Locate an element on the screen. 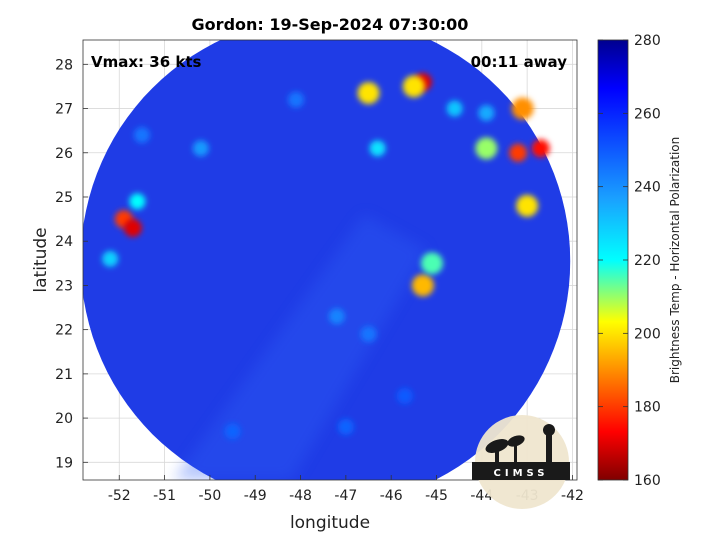 Image resolution: width=720 pixels, height=540 pixels. colorbar-tick-label: 180 is located at coordinates (647, 408).